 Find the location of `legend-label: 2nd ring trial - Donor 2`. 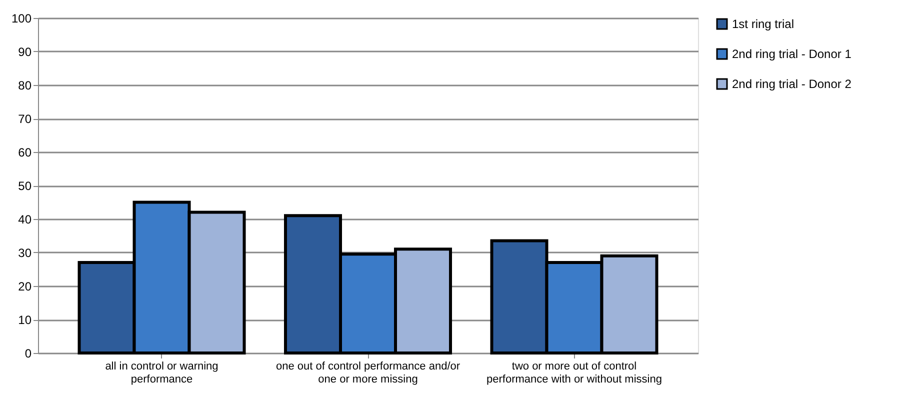

legend-label: 2nd ring trial - Donor 2 is located at coordinates (792, 84).